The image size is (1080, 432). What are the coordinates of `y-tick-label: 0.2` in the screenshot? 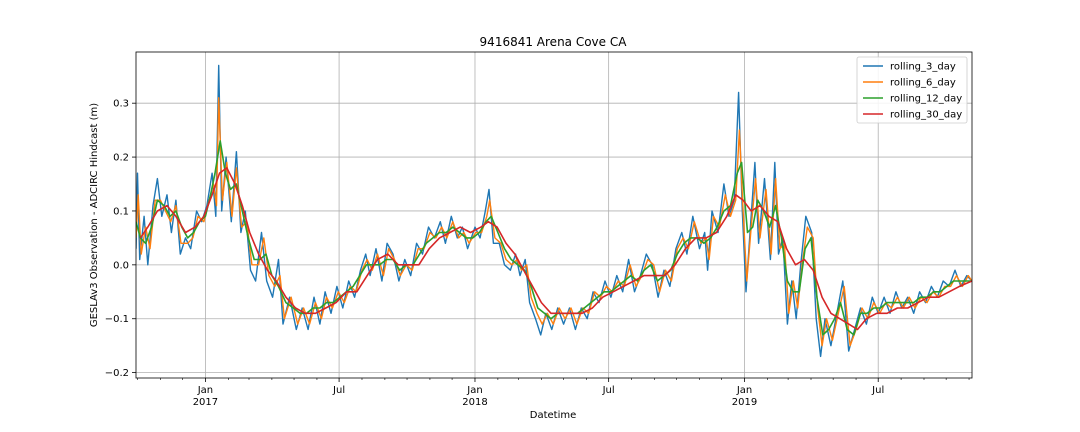 It's located at (121, 158).